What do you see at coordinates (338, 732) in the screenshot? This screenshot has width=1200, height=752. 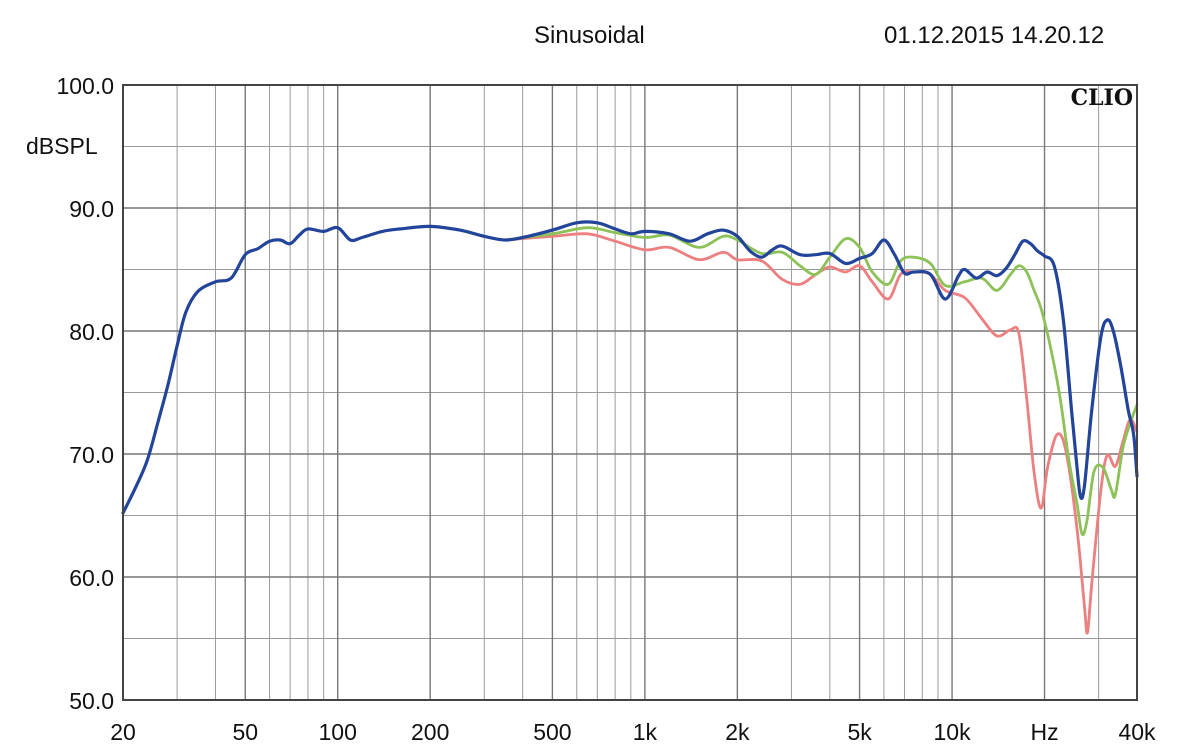 I see `x-tick-label: 100` at bounding box center [338, 732].